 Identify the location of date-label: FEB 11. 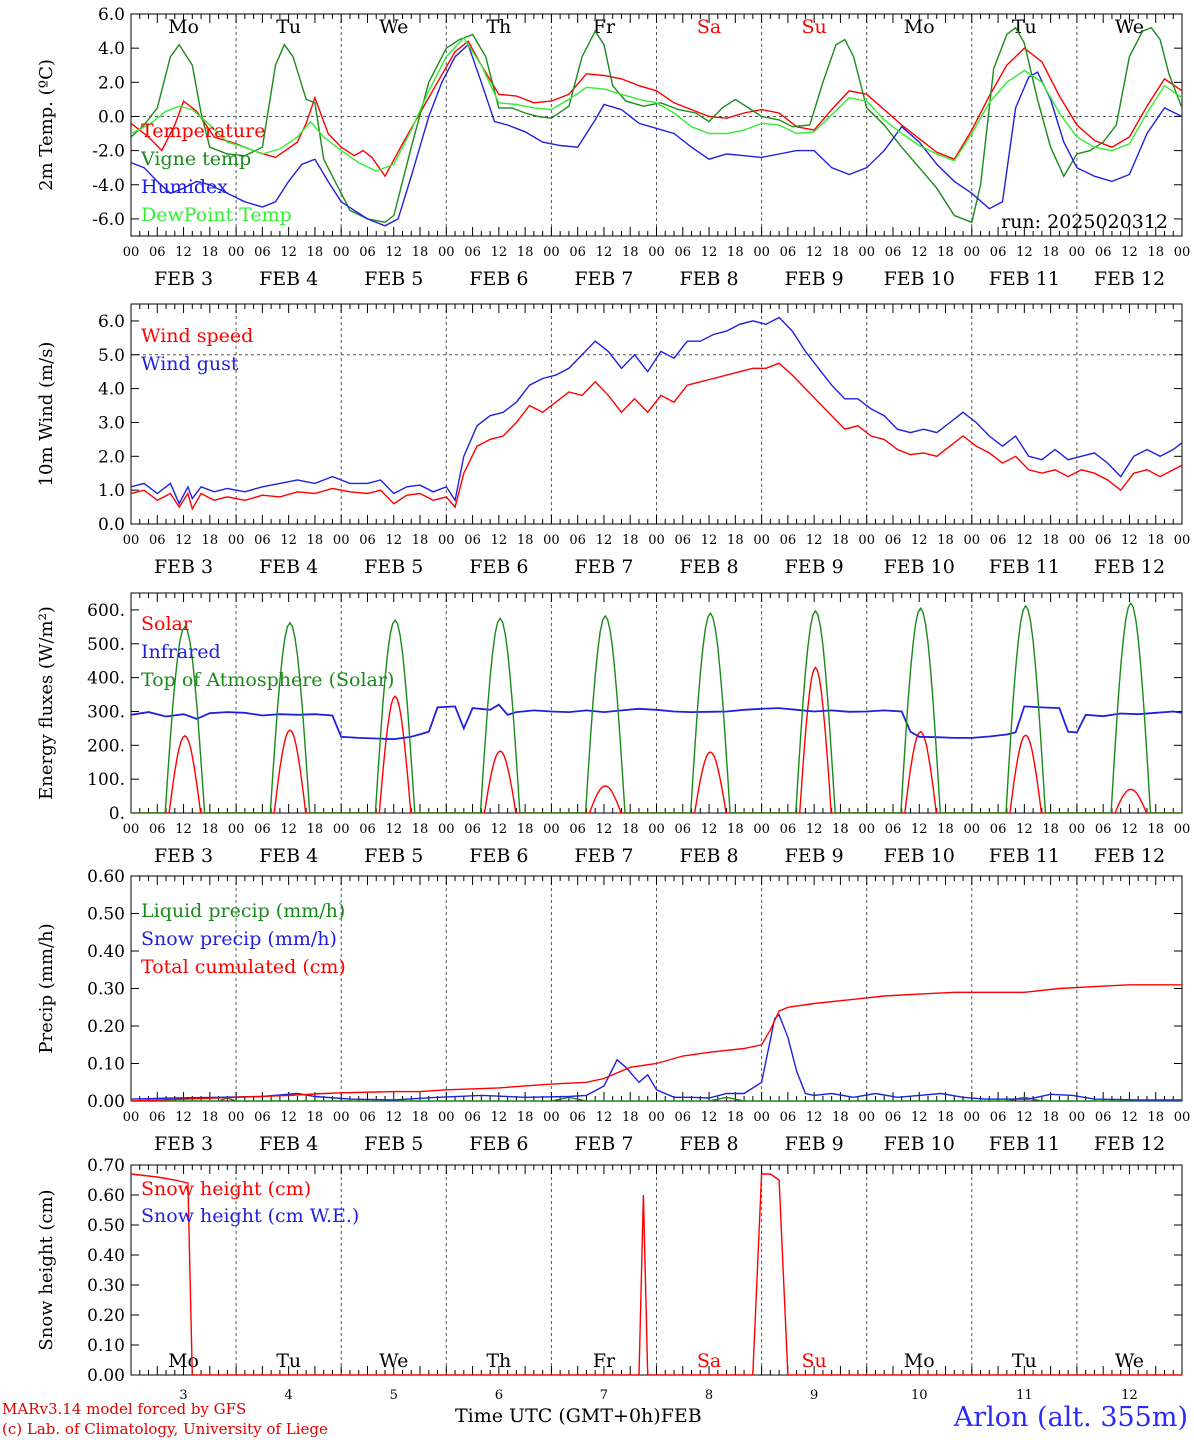
(1024, 567).